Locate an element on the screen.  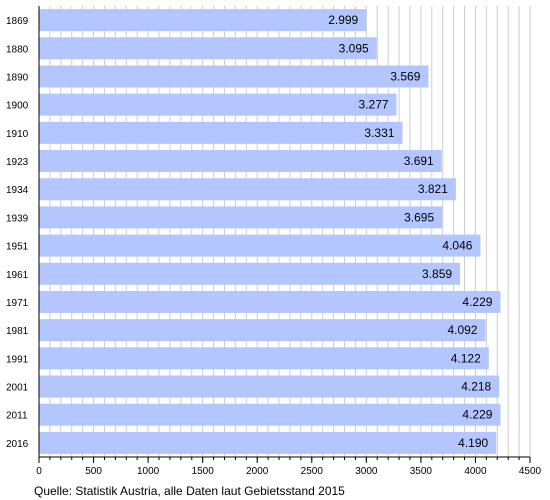
bar-1971 is located at coordinates (270, 301).